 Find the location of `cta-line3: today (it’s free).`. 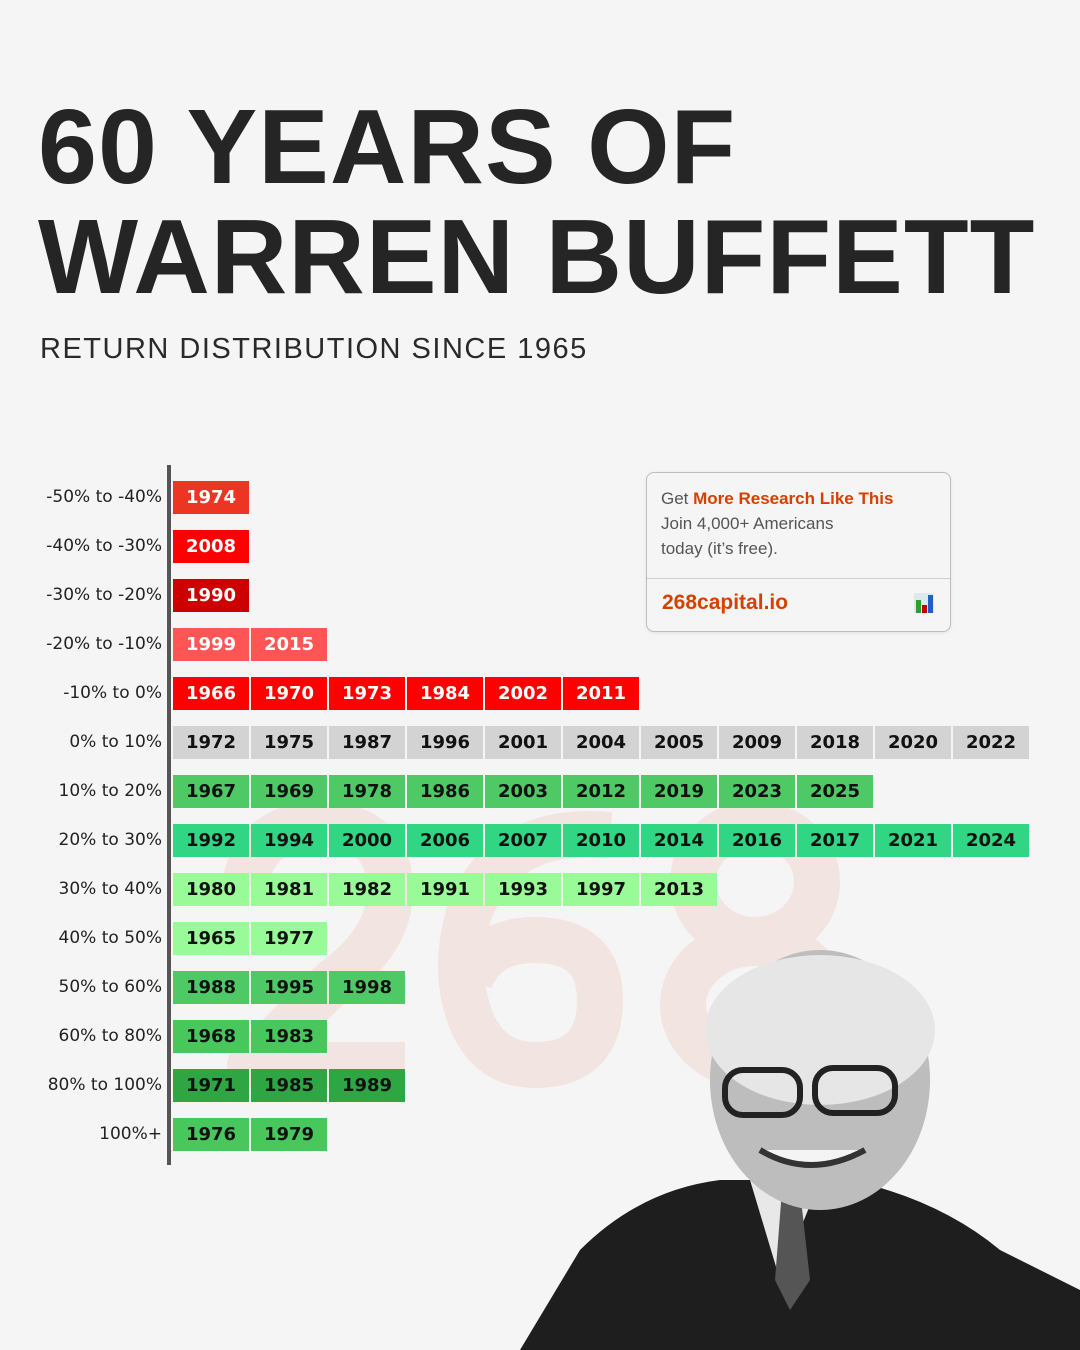

cta-line3: today (it’s free). is located at coordinates (719, 548).